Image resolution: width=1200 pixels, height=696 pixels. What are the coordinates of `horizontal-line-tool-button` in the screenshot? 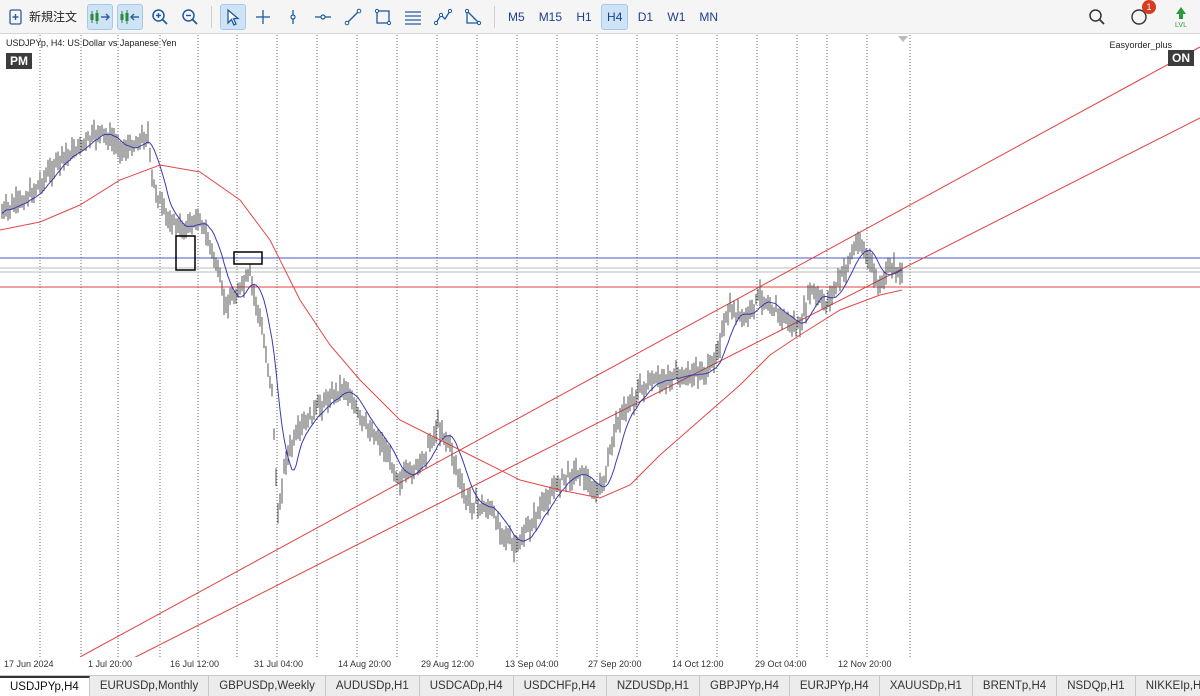 It's located at (323, 17).